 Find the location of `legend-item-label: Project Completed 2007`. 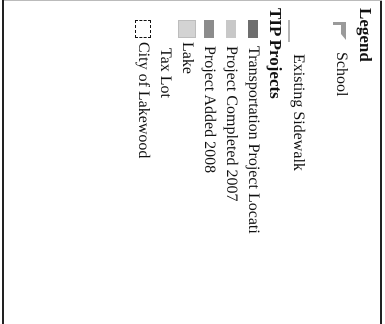

legend-item-label: Project Completed 2007 is located at coordinates (231, 124).